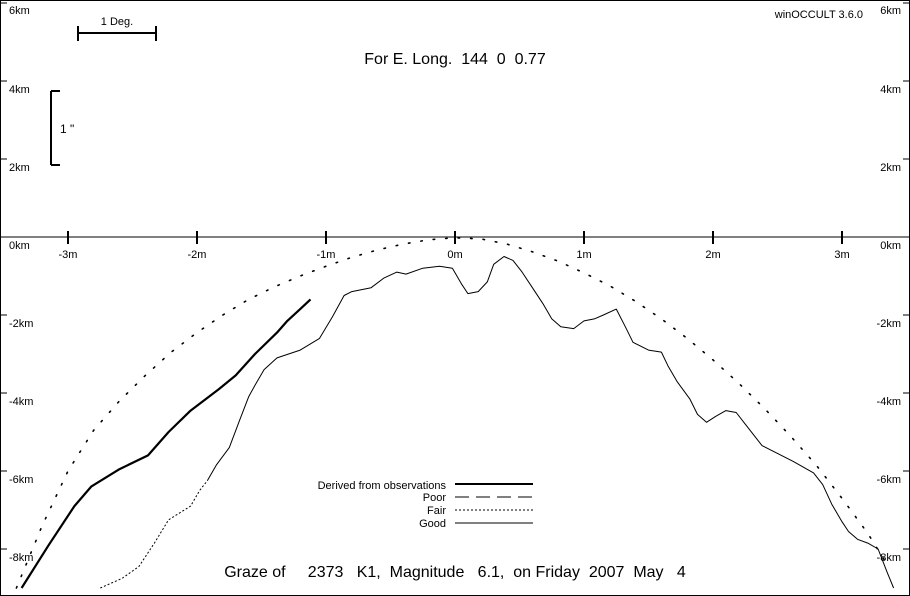  What do you see at coordinates (19, 90) in the screenshot?
I see `y-tick-label-left: 4km` at bounding box center [19, 90].